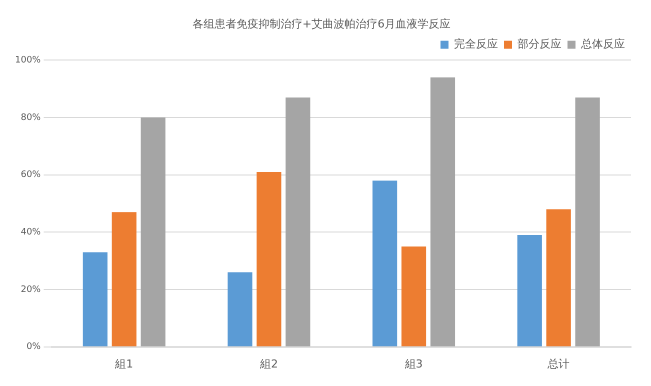 The image size is (651, 386). I want to click on legend-label: 部分反应, so click(540, 44).